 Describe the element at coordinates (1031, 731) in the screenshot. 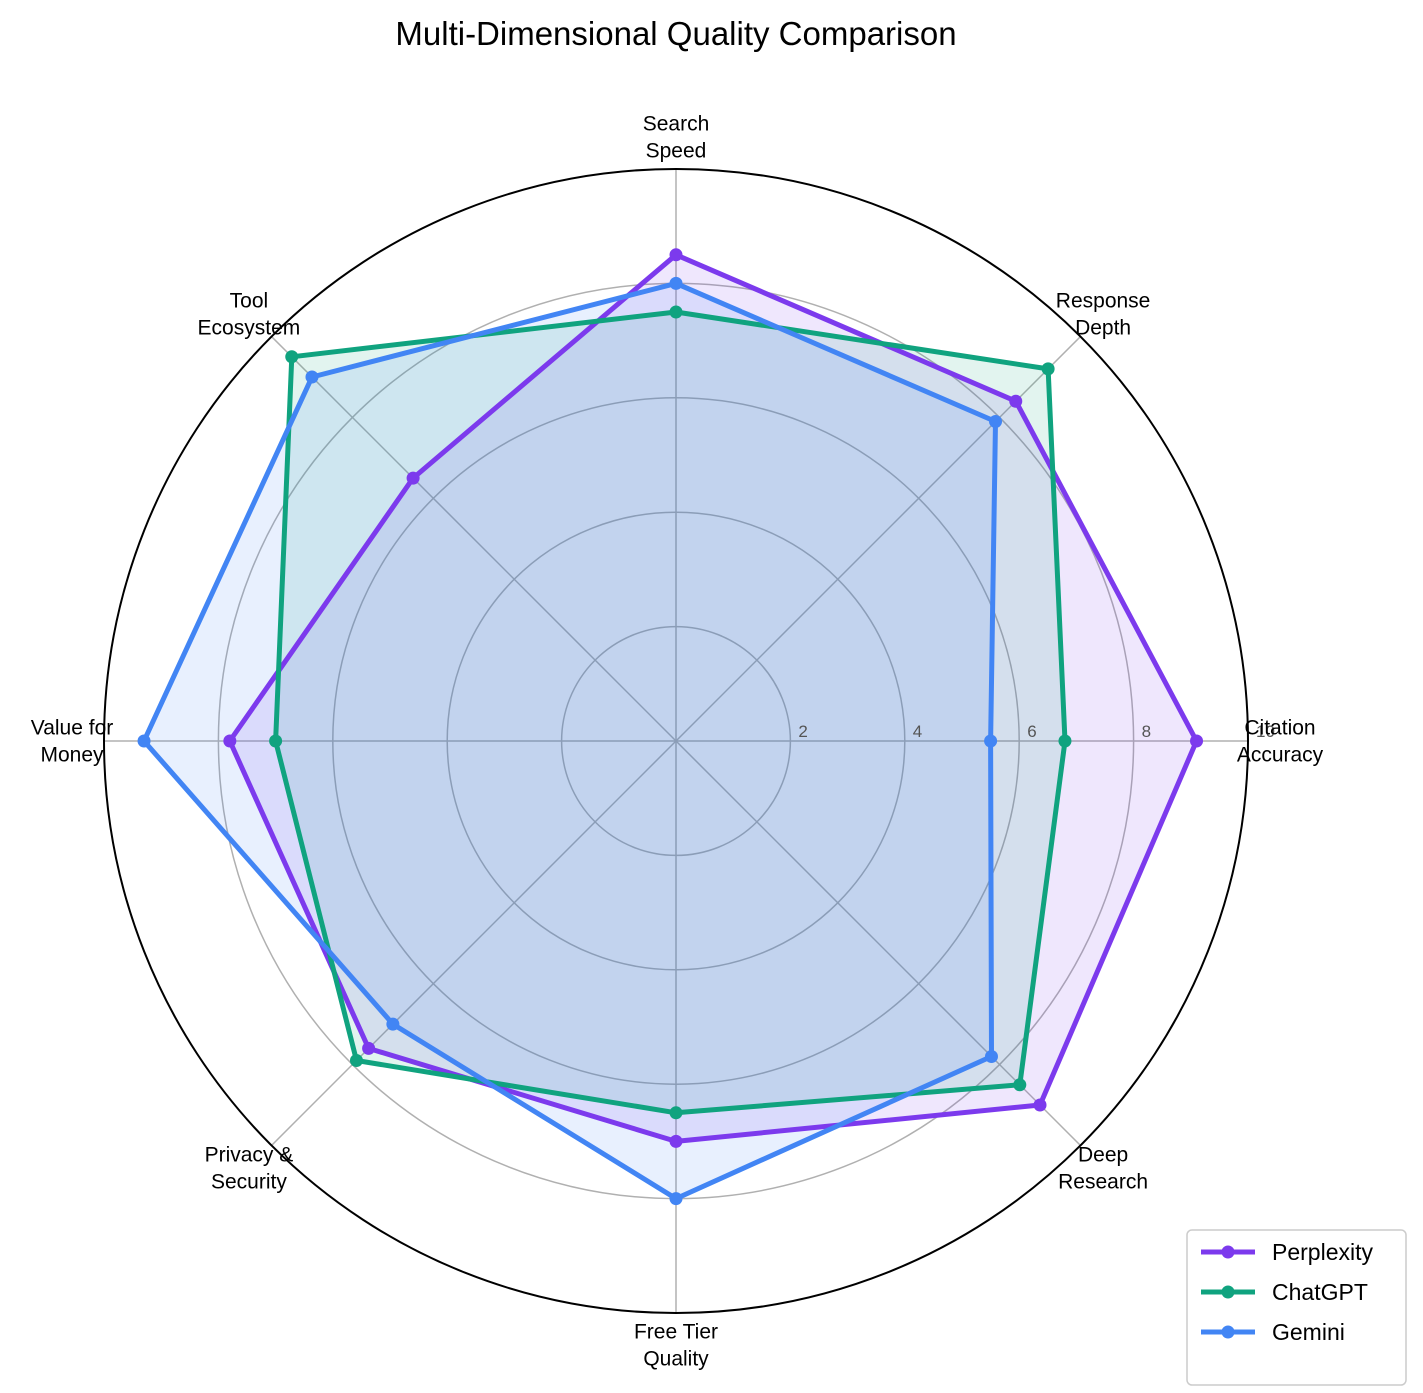

I see `radial-tick-label: 6` at that location.